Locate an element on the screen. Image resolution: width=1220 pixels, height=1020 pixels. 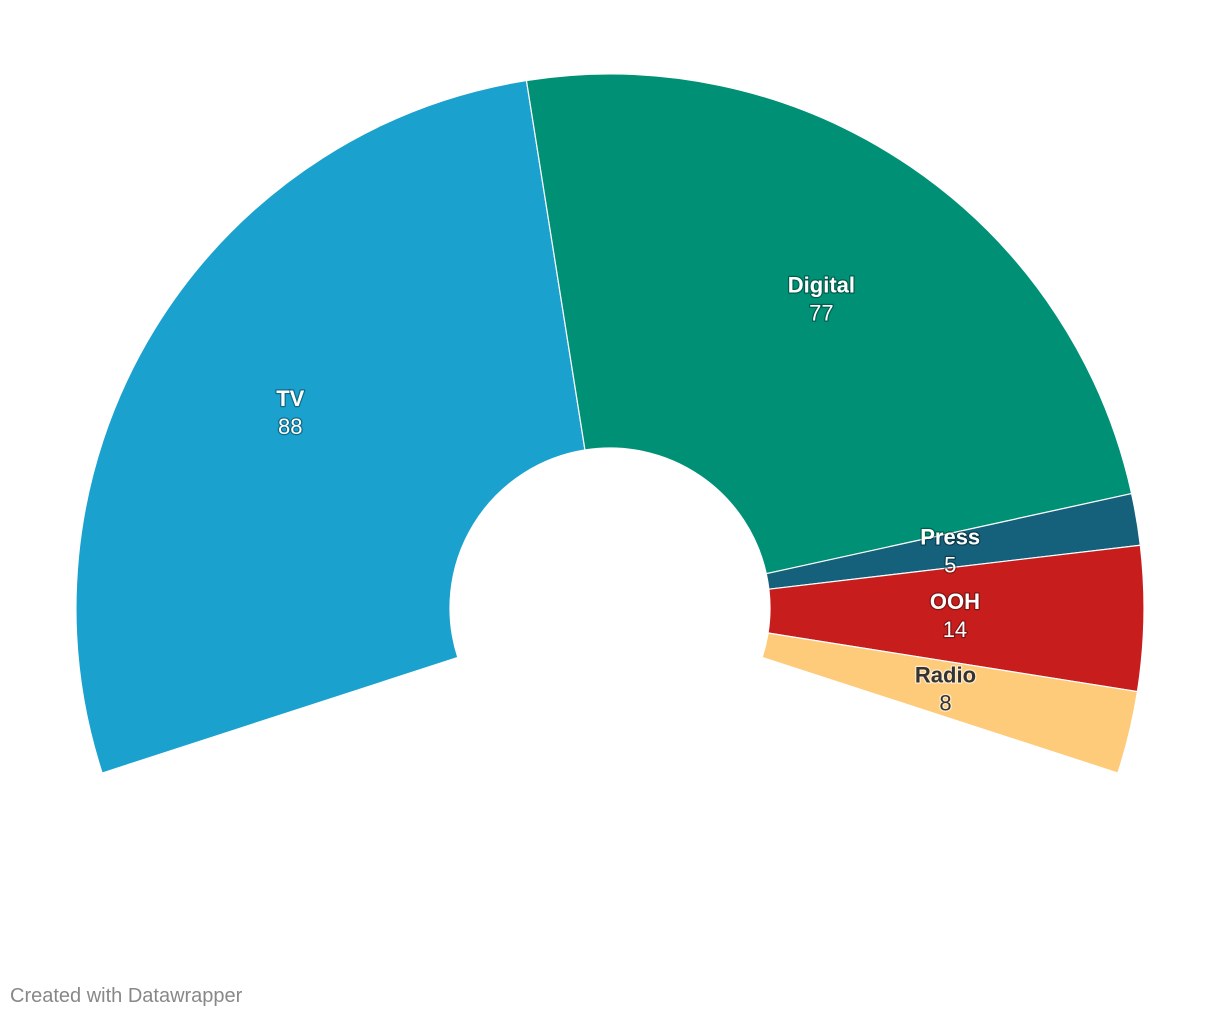
slice-label-digital: Digital is located at coordinates (821, 284).